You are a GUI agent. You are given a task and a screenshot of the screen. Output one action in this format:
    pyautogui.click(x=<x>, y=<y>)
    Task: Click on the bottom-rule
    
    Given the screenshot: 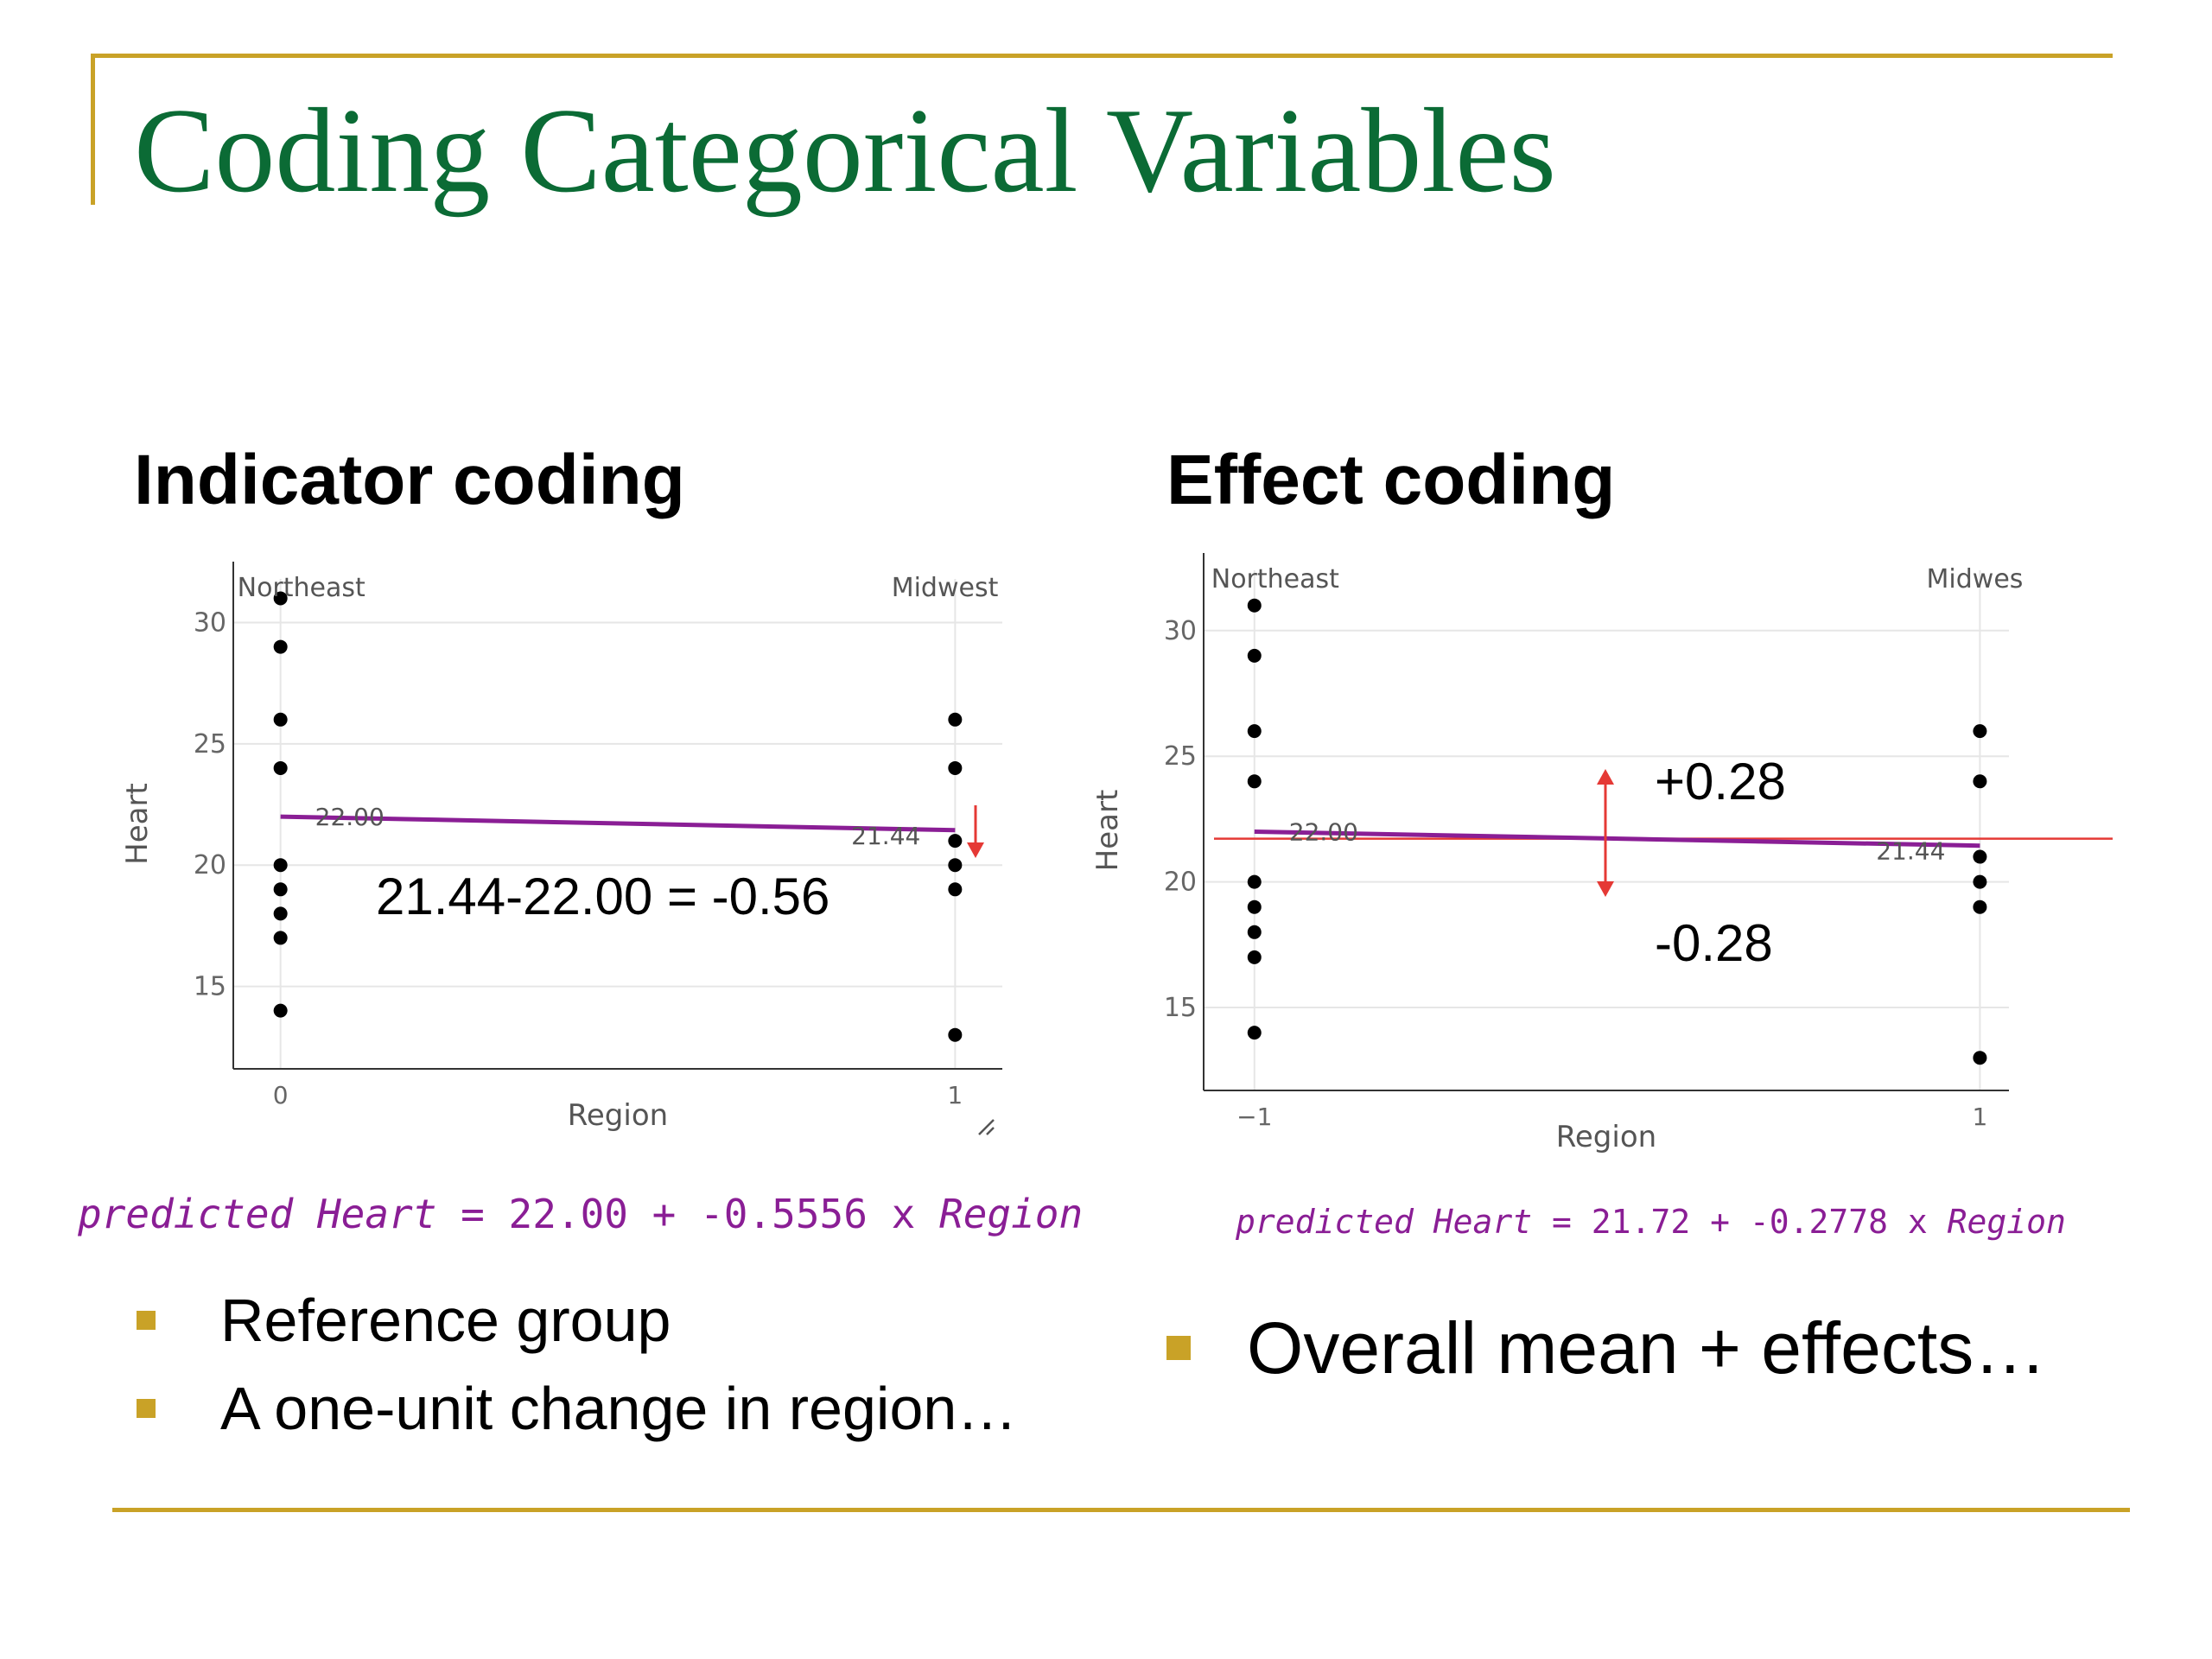 What is the action you would take?
    pyautogui.click(x=1121, y=1510)
    